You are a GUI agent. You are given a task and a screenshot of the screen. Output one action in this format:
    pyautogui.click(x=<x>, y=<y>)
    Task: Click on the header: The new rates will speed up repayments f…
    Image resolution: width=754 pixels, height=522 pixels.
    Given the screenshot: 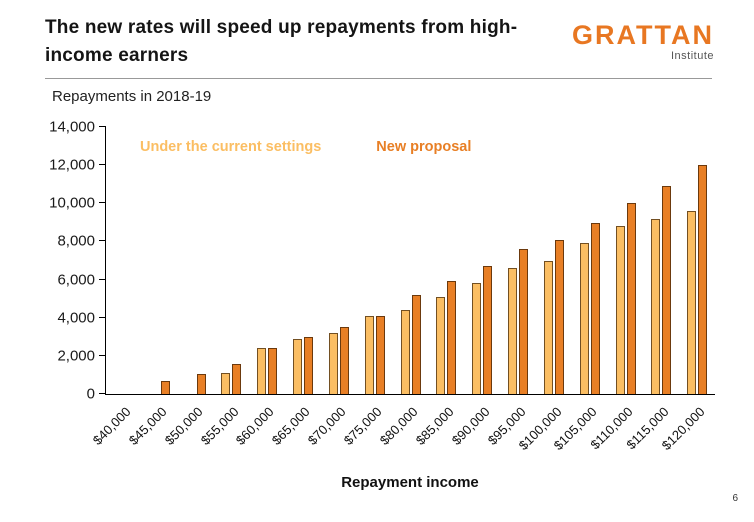 What is the action you would take?
    pyautogui.click(x=379, y=41)
    